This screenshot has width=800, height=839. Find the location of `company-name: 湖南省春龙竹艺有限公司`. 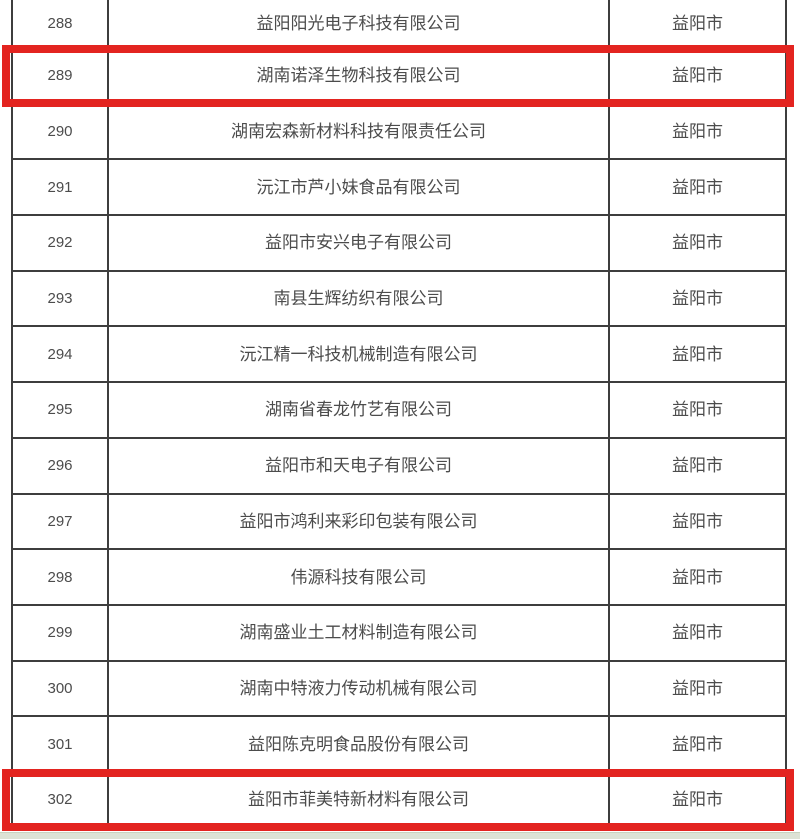

company-name: 湖南省春龙竹艺有限公司 is located at coordinates (358, 410).